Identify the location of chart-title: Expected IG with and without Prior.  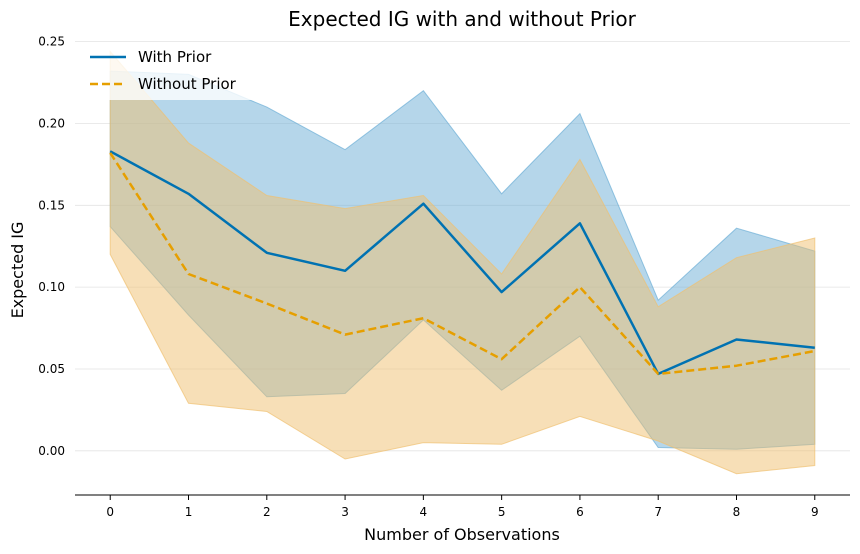
(462, 19).